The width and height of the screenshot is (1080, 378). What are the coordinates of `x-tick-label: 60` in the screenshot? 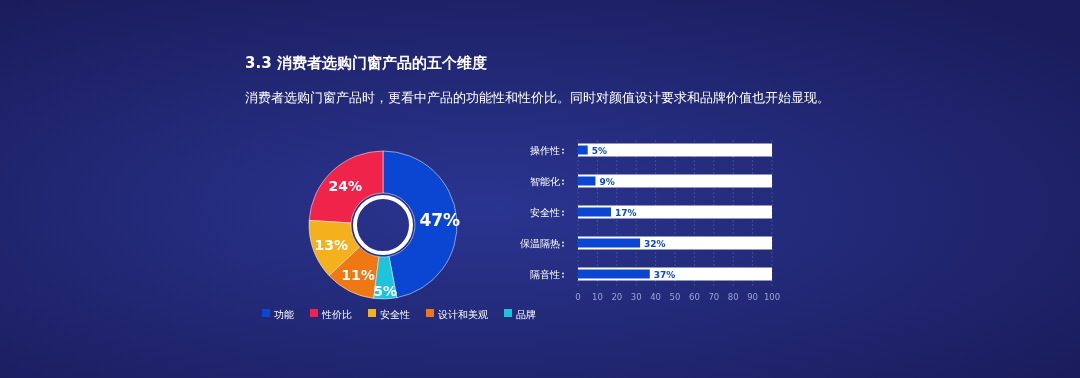 It's located at (694, 297).